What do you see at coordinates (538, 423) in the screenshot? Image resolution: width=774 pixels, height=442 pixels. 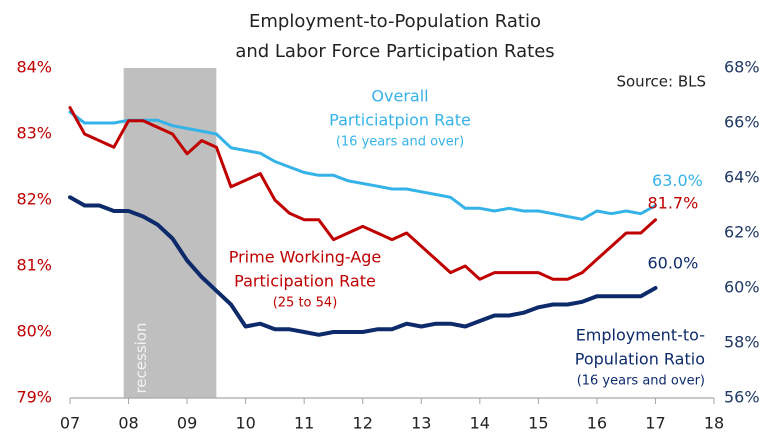 I see `x-tick-label: 15` at bounding box center [538, 423].